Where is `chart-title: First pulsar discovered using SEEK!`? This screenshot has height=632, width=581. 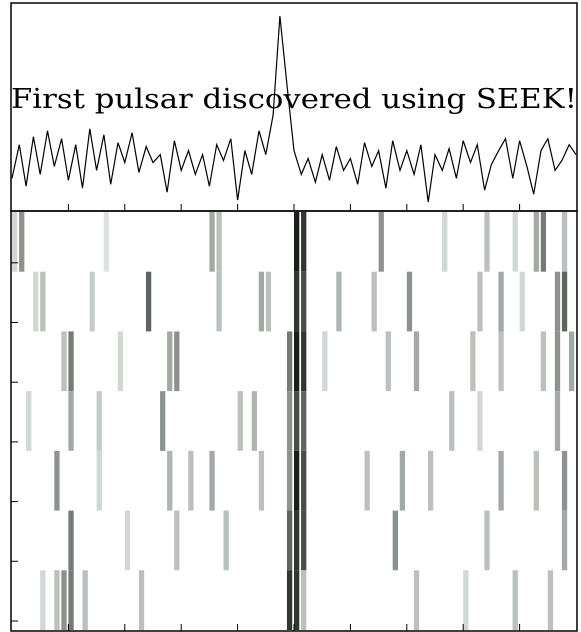 chart-title: First pulsar discovered using SEEK! is located at coordinates (294, 99).